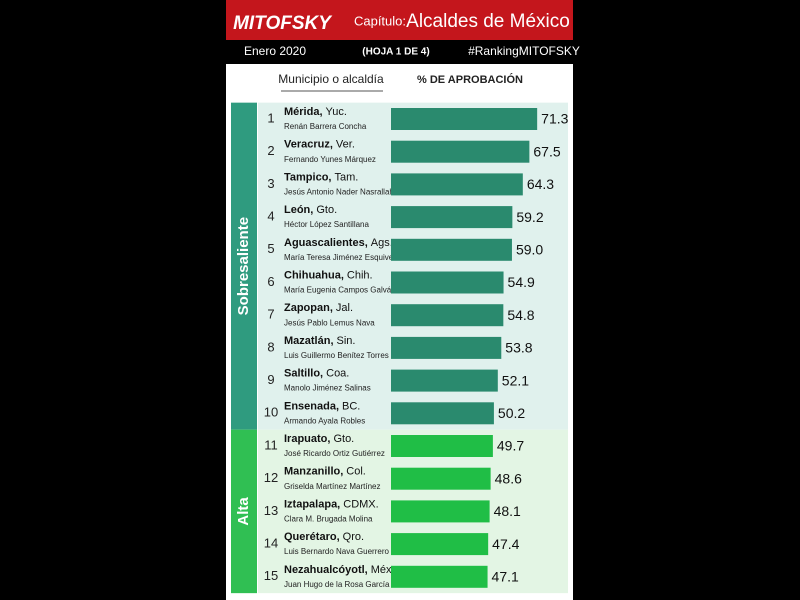 The height and width of the screenshot is (600, 800). Describe the element at coordinates (340, 290) in the screenshot. I see `mayor: María Eugenia Campos Galván` at that location.